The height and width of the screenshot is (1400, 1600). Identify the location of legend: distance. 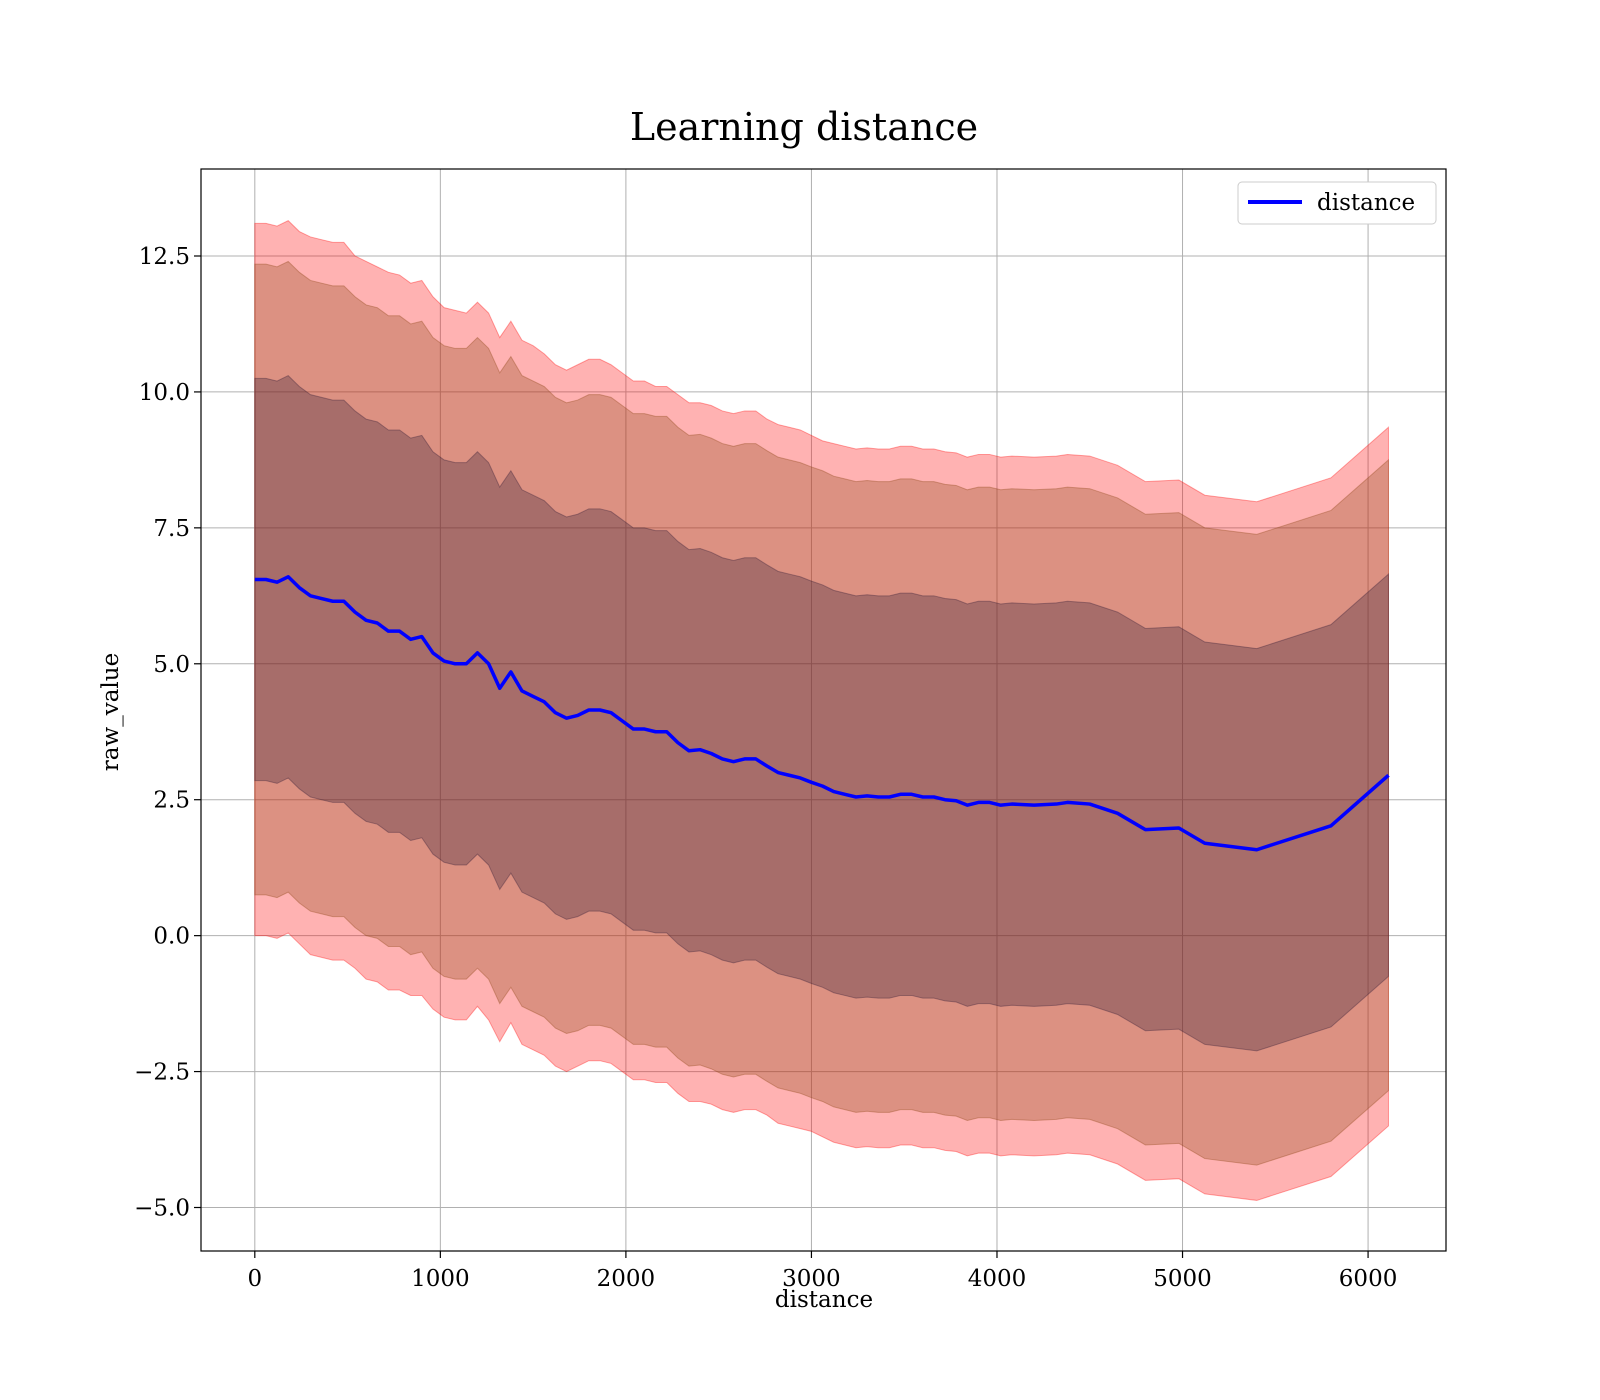
(1337, 203).